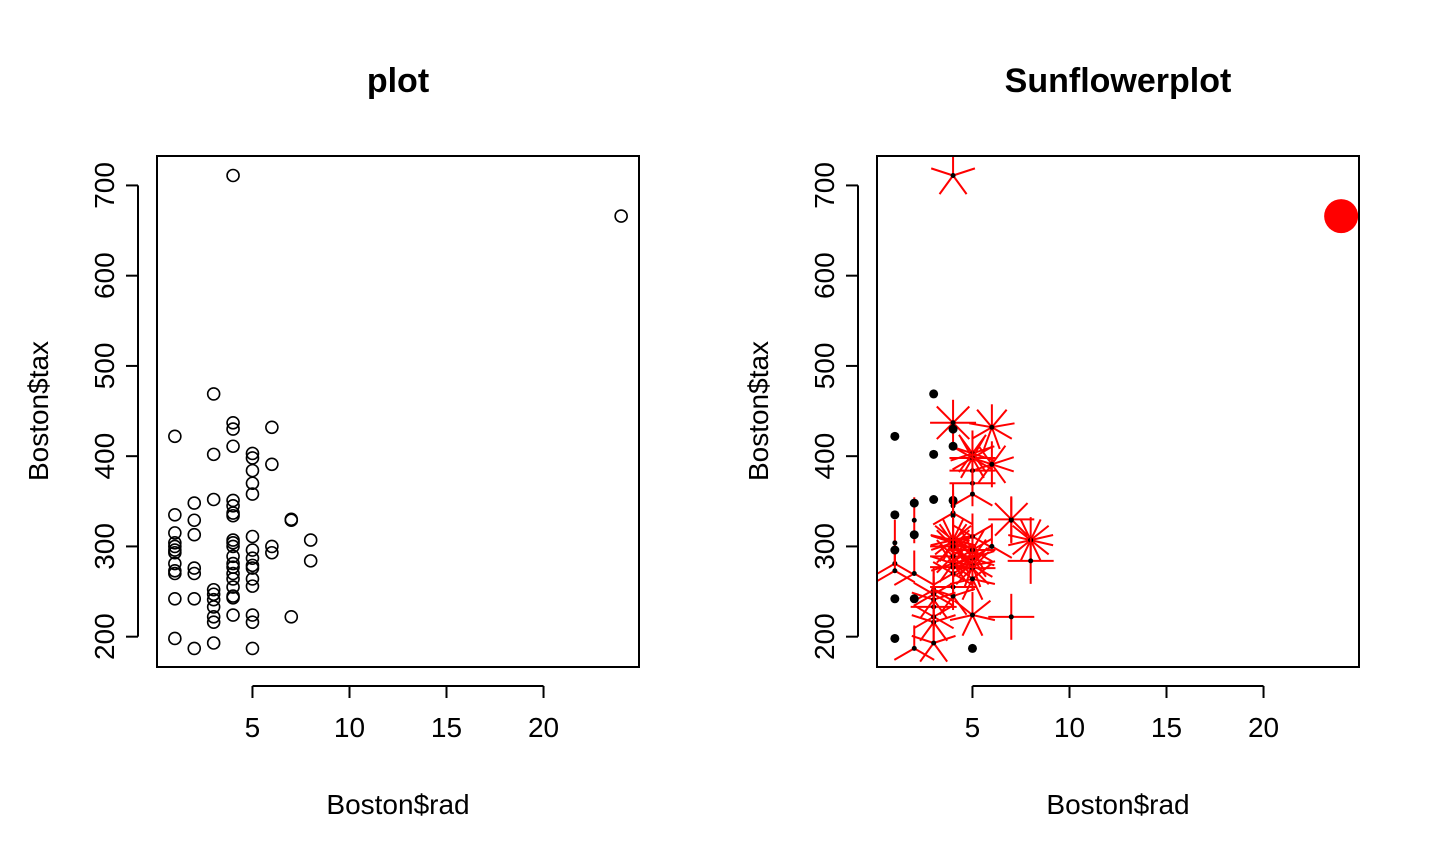 The height and width of the screenshot is (864, 1440). I want to click on y-tick-label: 300, so click(824, 546).